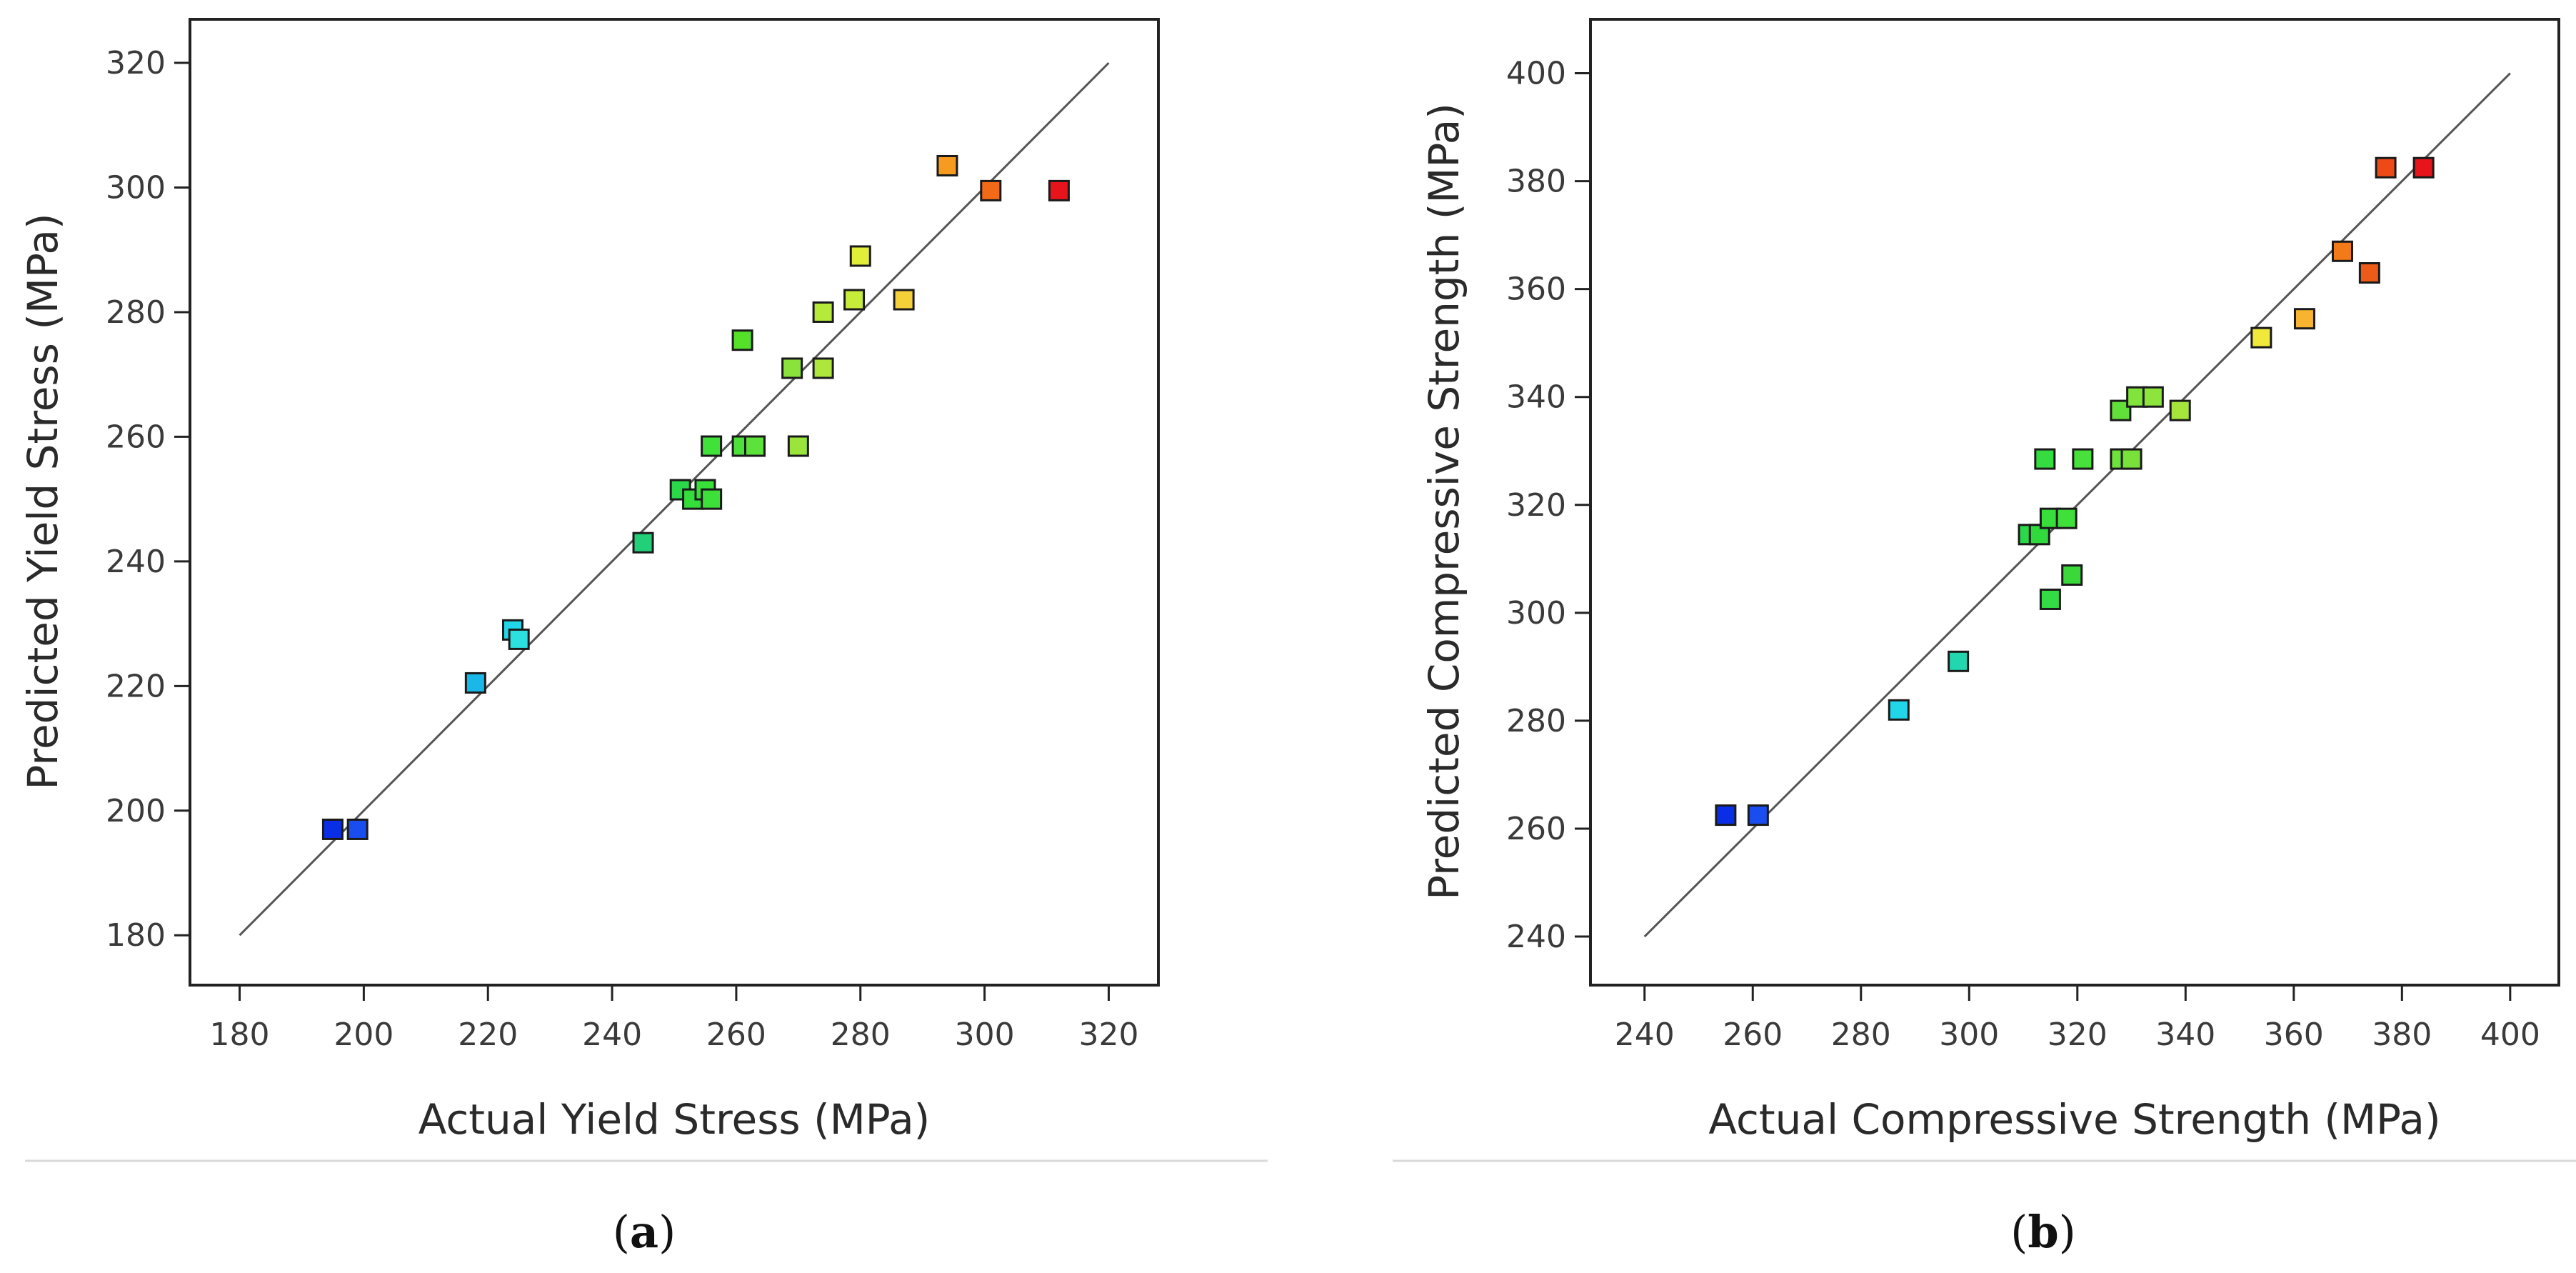 The width and height of the screenshot is (2576, 1273). I want to click on x-tick-label-a-1: 200, so click(364, 1035).